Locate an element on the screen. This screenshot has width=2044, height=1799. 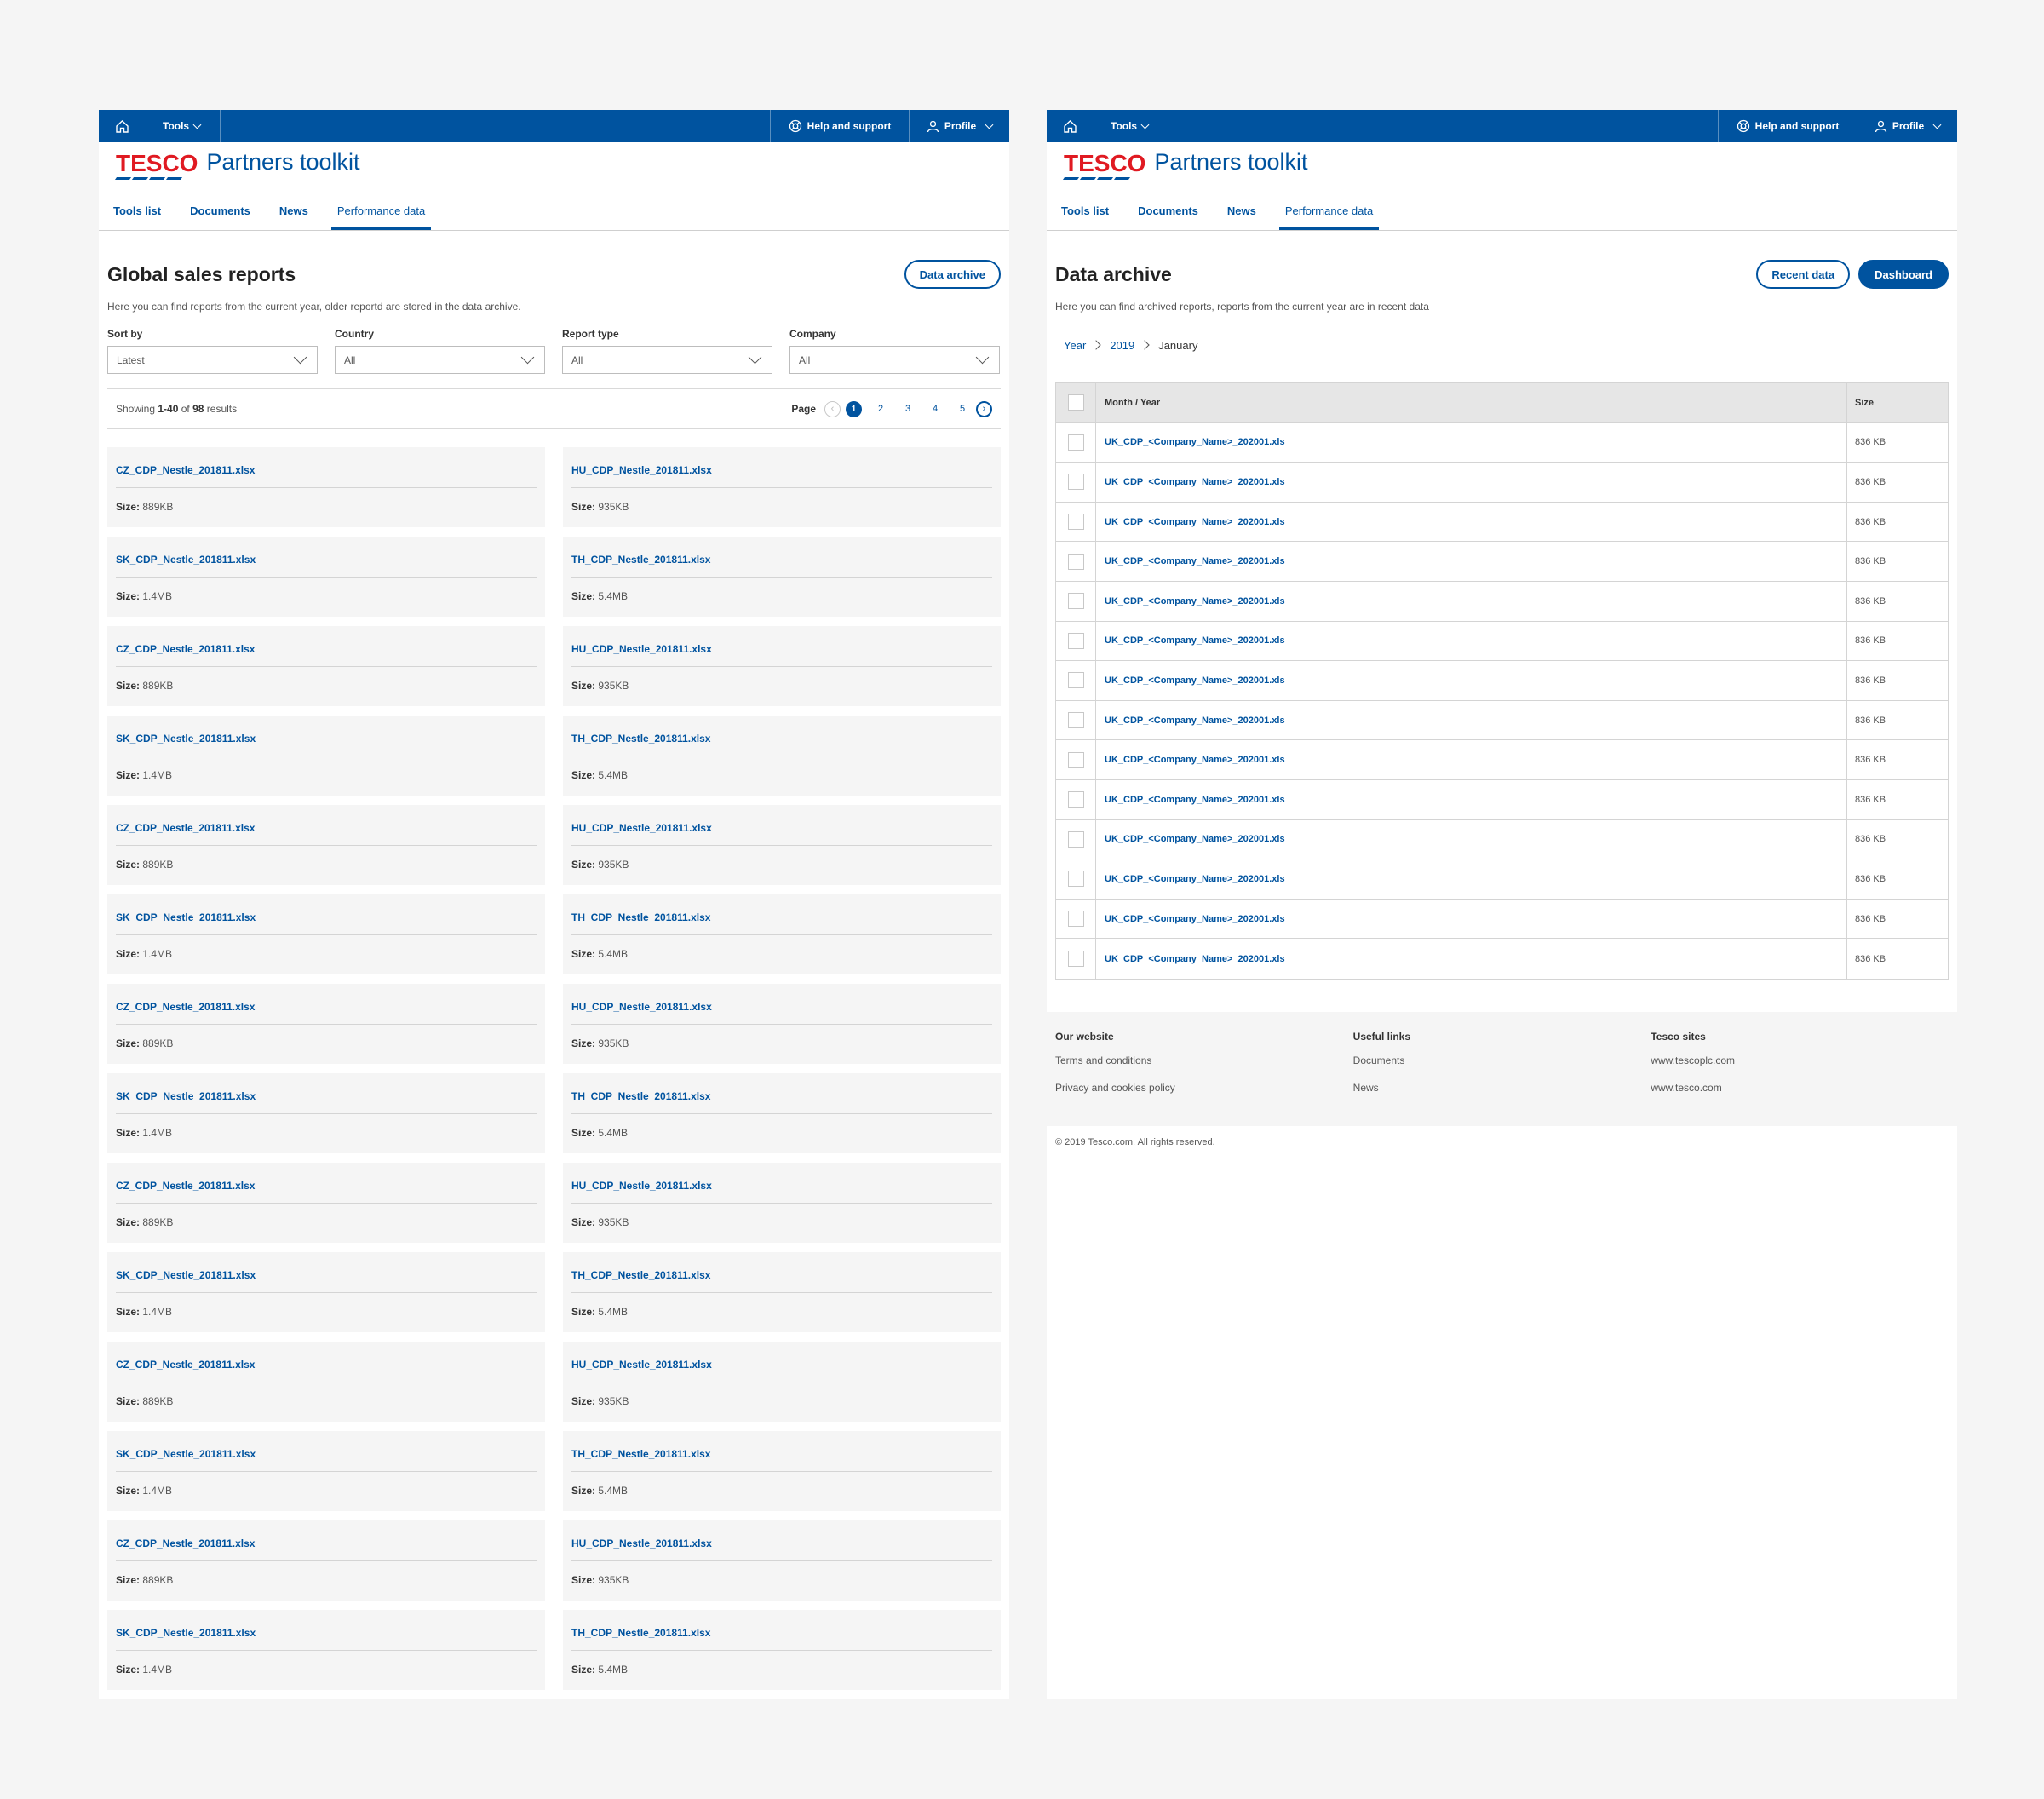
data-archive-button: Data archive is located at coordinates (952, 274).